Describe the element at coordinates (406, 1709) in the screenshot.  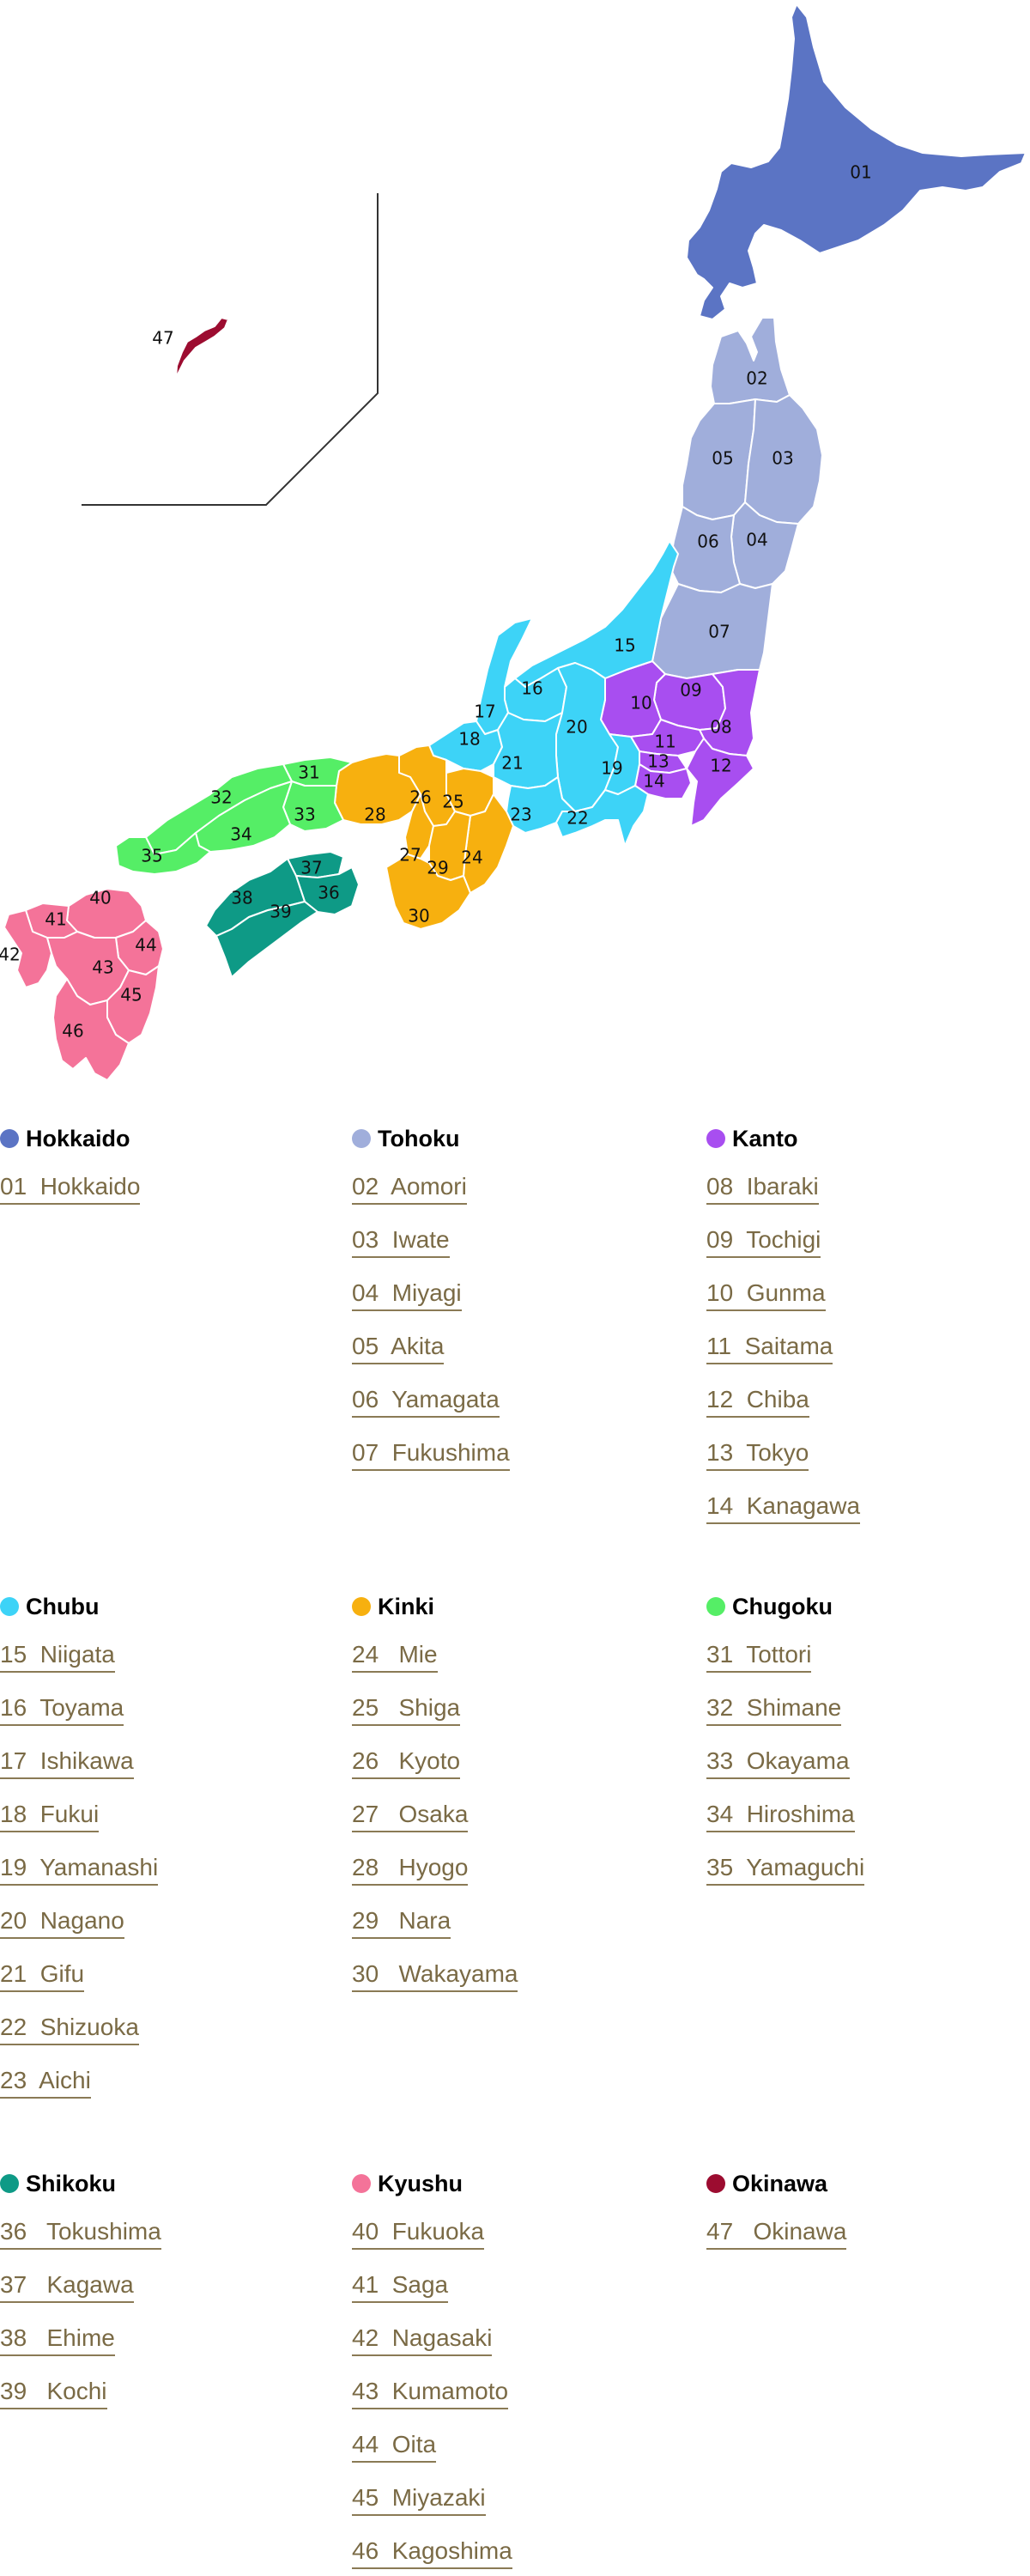
I see `prefecture-link: 25 Shiga` at that location.